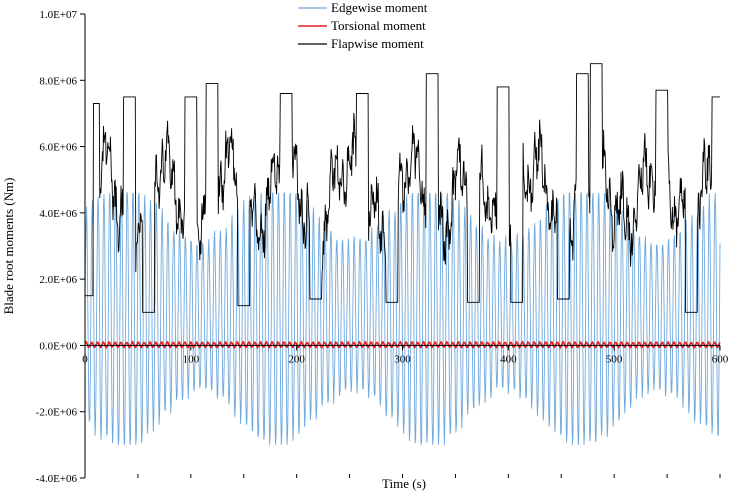 The image size is (743, 496). What do you see at coordinates (58, 81) in the screenshot?
I see `y-tick-label: 8.0E+06` at bounding box center [58, 81].